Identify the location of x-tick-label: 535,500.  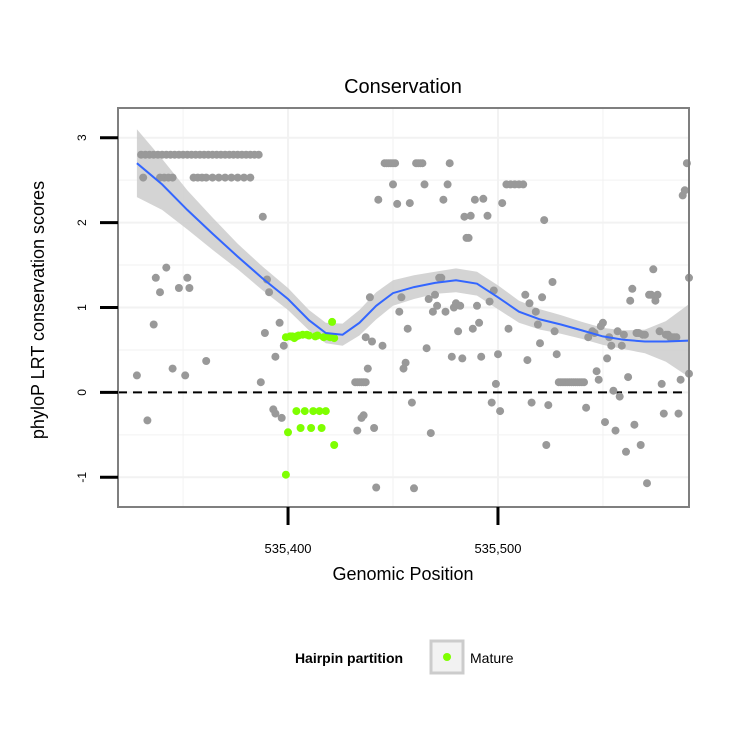
(497, 548).